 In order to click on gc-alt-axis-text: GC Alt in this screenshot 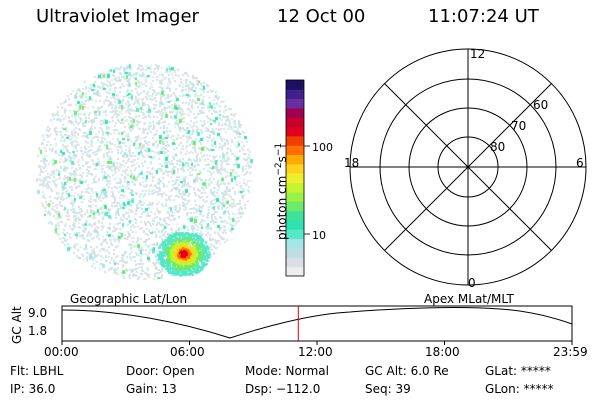, I will do `click(17, 325)`.